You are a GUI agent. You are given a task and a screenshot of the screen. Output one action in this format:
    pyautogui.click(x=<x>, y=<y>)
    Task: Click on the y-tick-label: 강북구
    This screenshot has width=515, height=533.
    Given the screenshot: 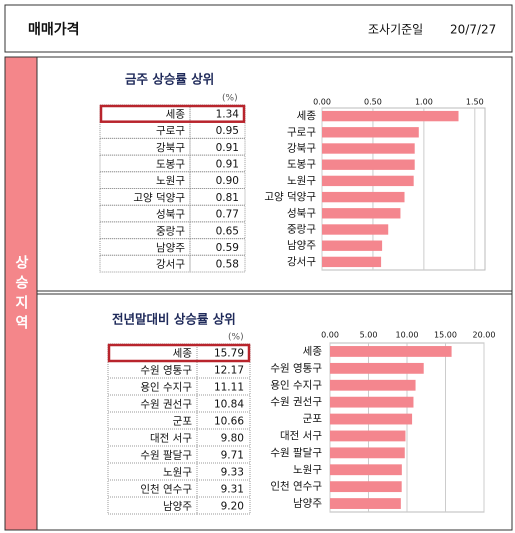 What is the action you would take?
    pyautogui.click(x=301, y=149)
    